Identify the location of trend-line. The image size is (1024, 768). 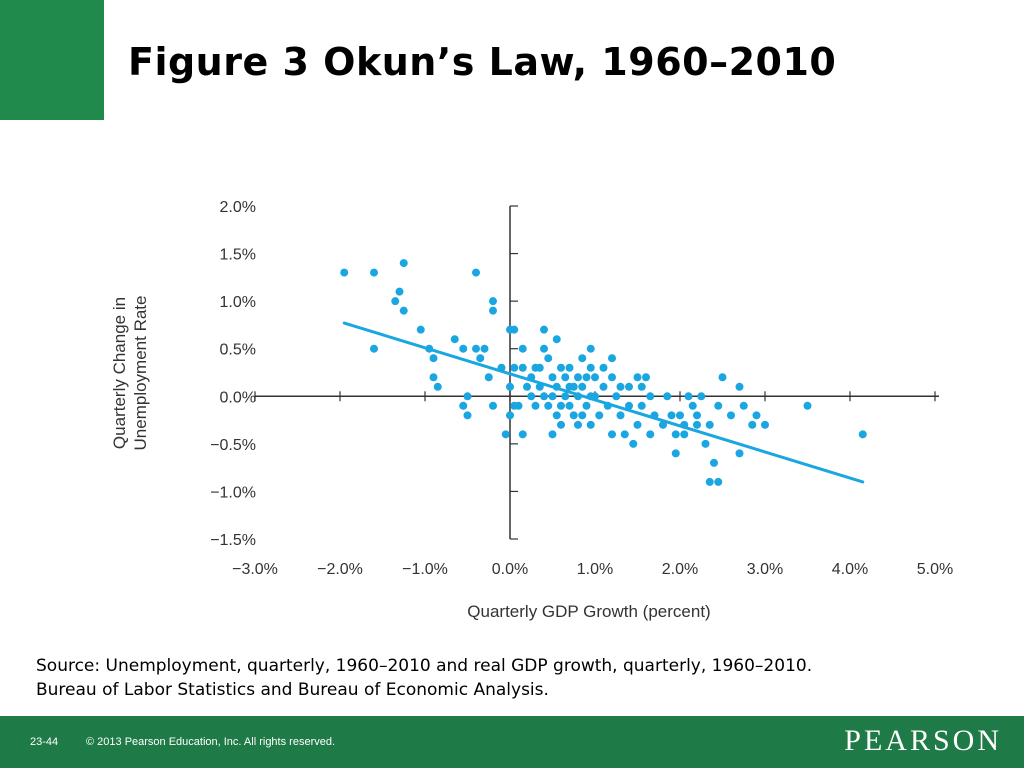
(603, 402).